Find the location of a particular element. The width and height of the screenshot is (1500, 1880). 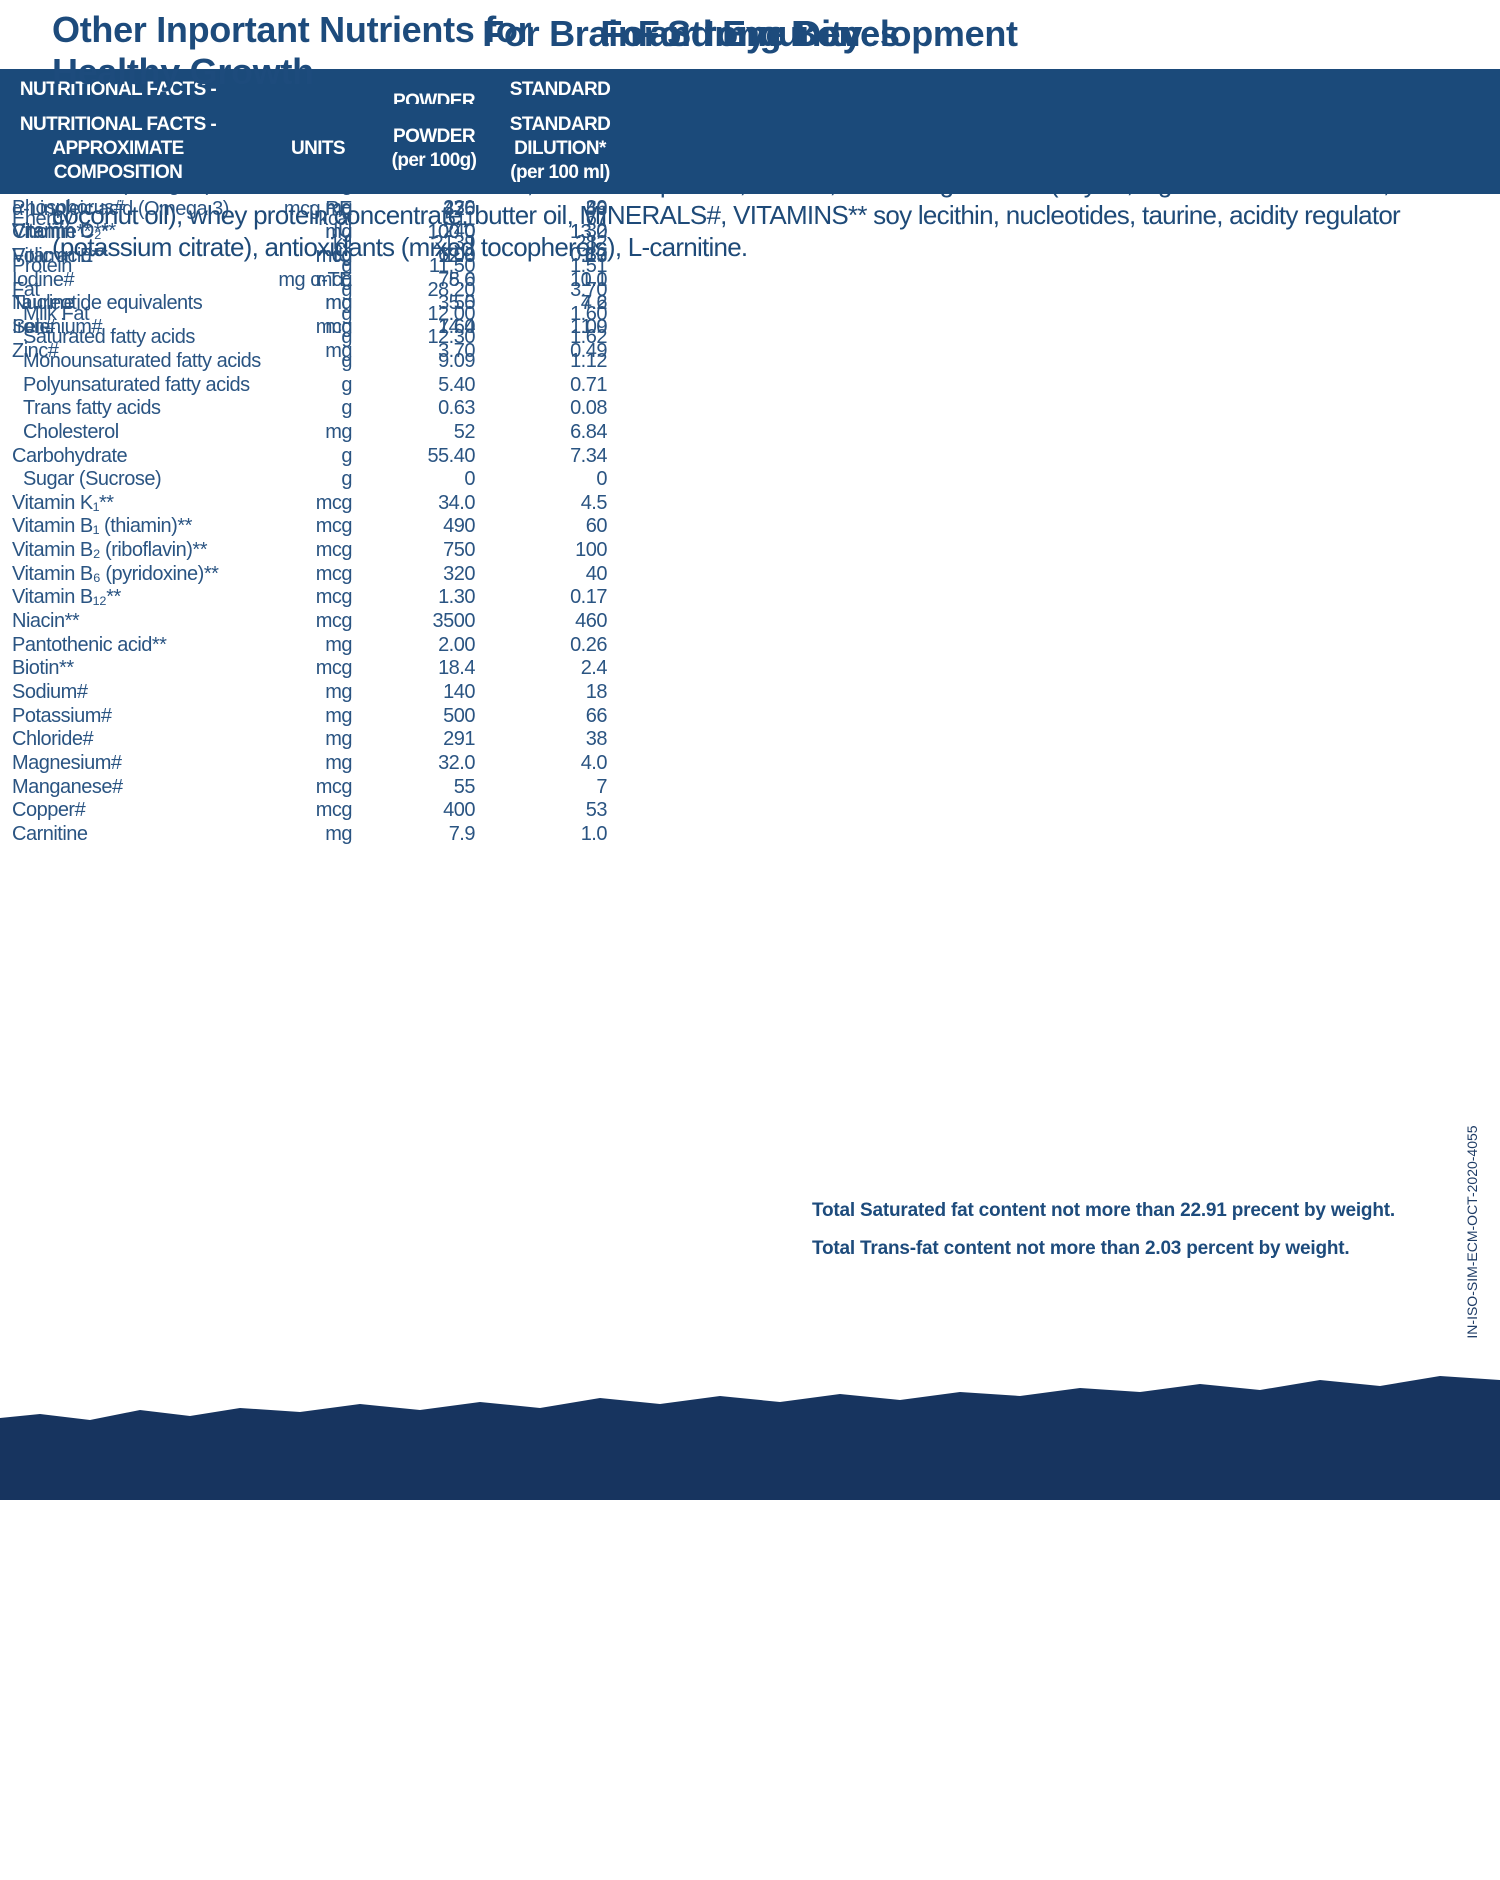

nutrient-powder: 12.8 is located at coordinates (456, 255).